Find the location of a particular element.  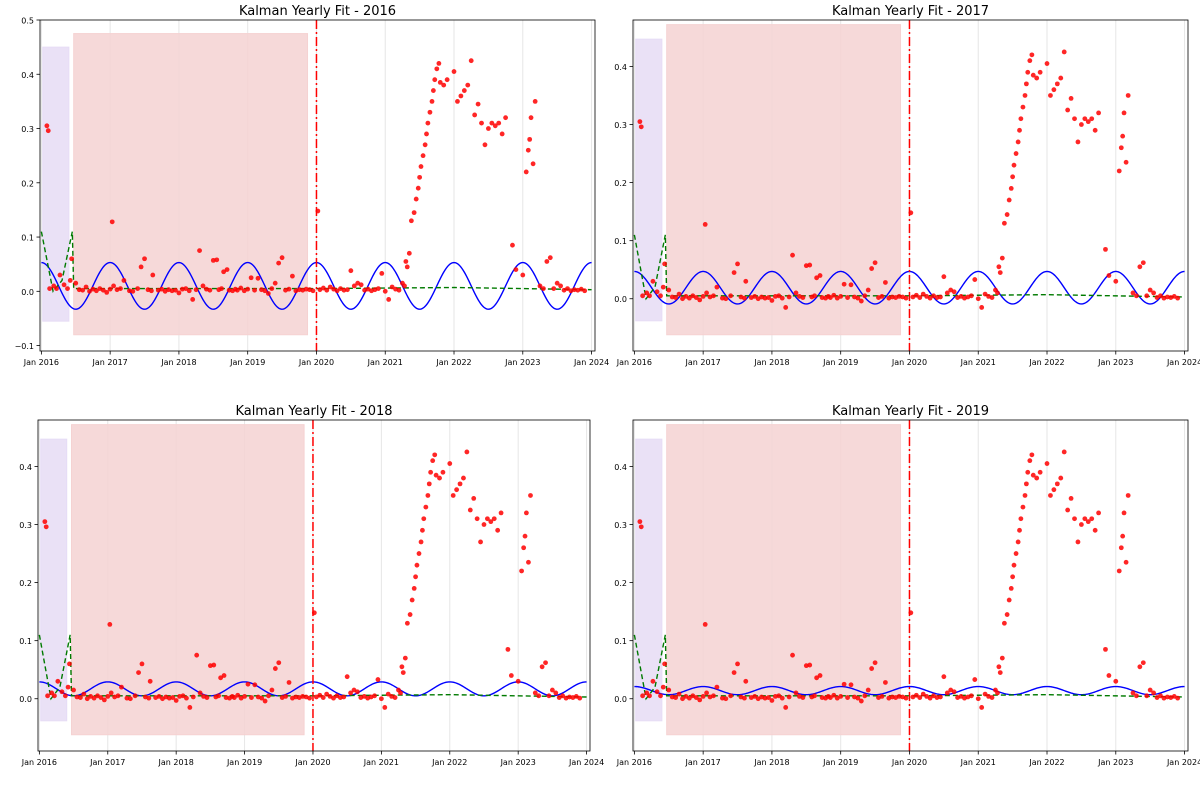

x-tick-label: Jan 2021 is located at coordinates (978, 362).